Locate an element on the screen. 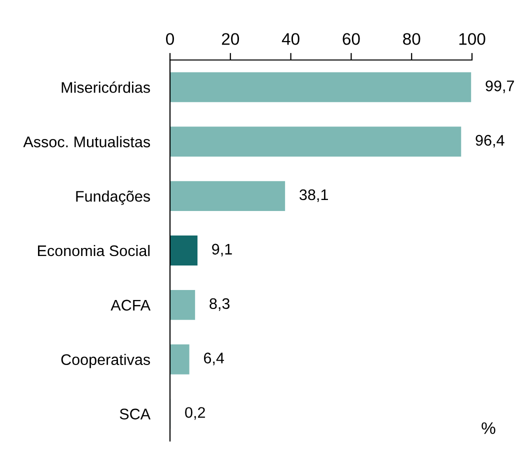 This screenshot has width=523, height=450. y-tick-label: Economia Social is located at coordinates (94, 250).